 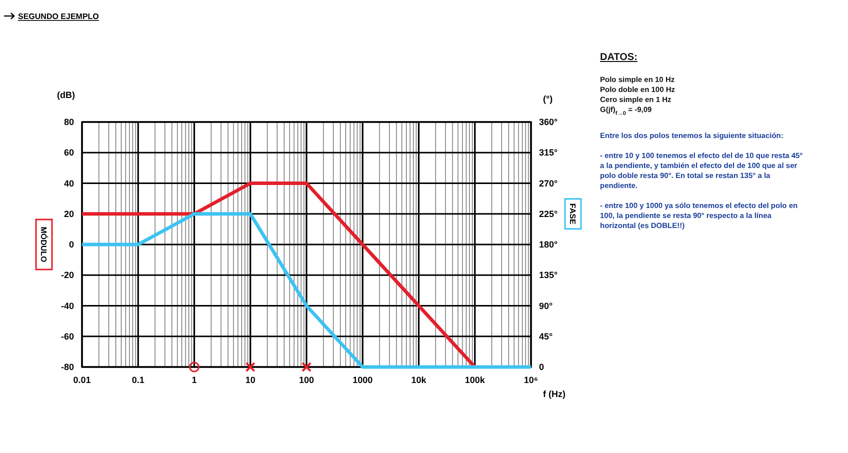 I want to click on x-axis-title: f (Hz), so click(x=554, y=394).